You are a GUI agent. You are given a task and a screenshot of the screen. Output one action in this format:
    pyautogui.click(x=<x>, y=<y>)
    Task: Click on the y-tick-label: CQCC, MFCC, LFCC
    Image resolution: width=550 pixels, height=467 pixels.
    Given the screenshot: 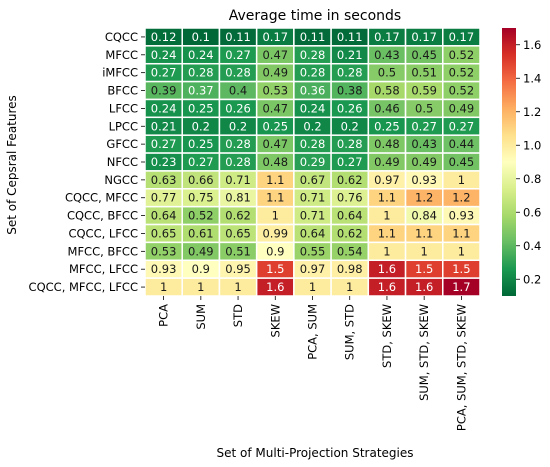 What is the action you would take?
    pyautogui.click(x=83, y=287)
    